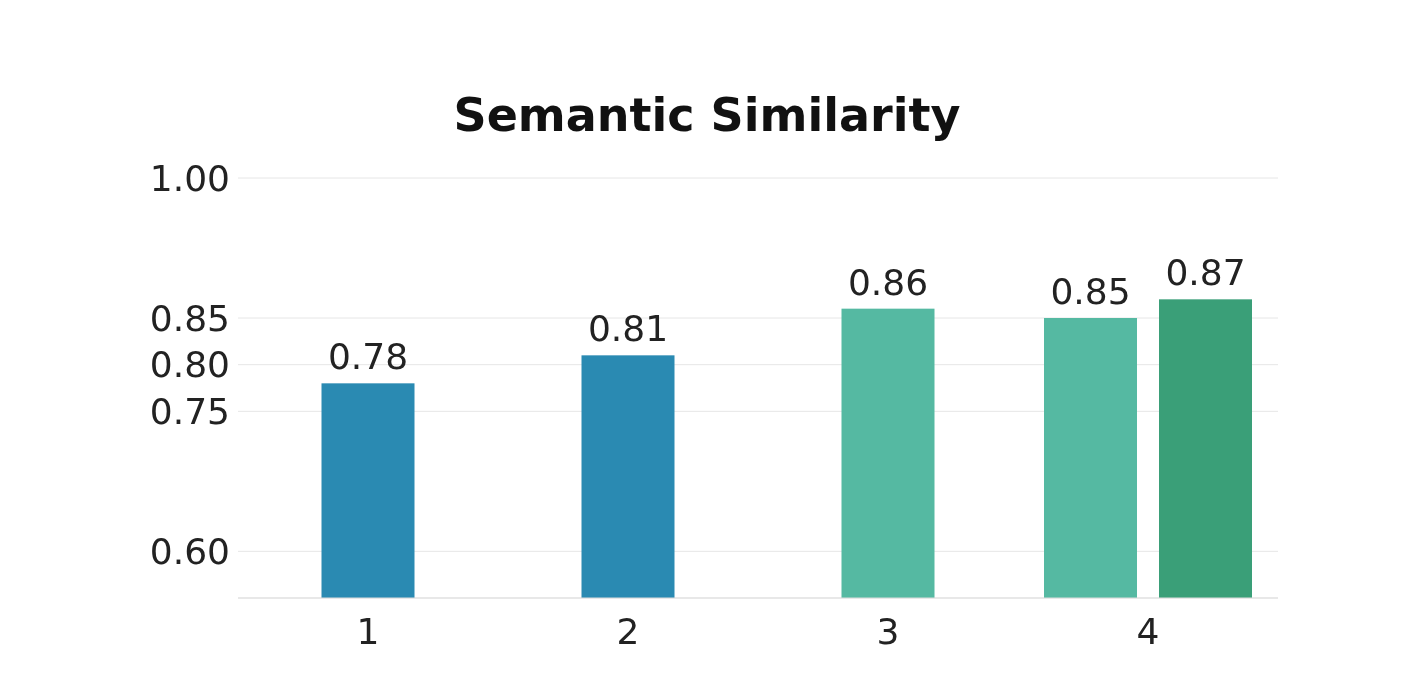  What do you see at coordinates (189, 365) in the screenshot?
I see `y-tick-label: 0.80` at bounding box center [189, 365].